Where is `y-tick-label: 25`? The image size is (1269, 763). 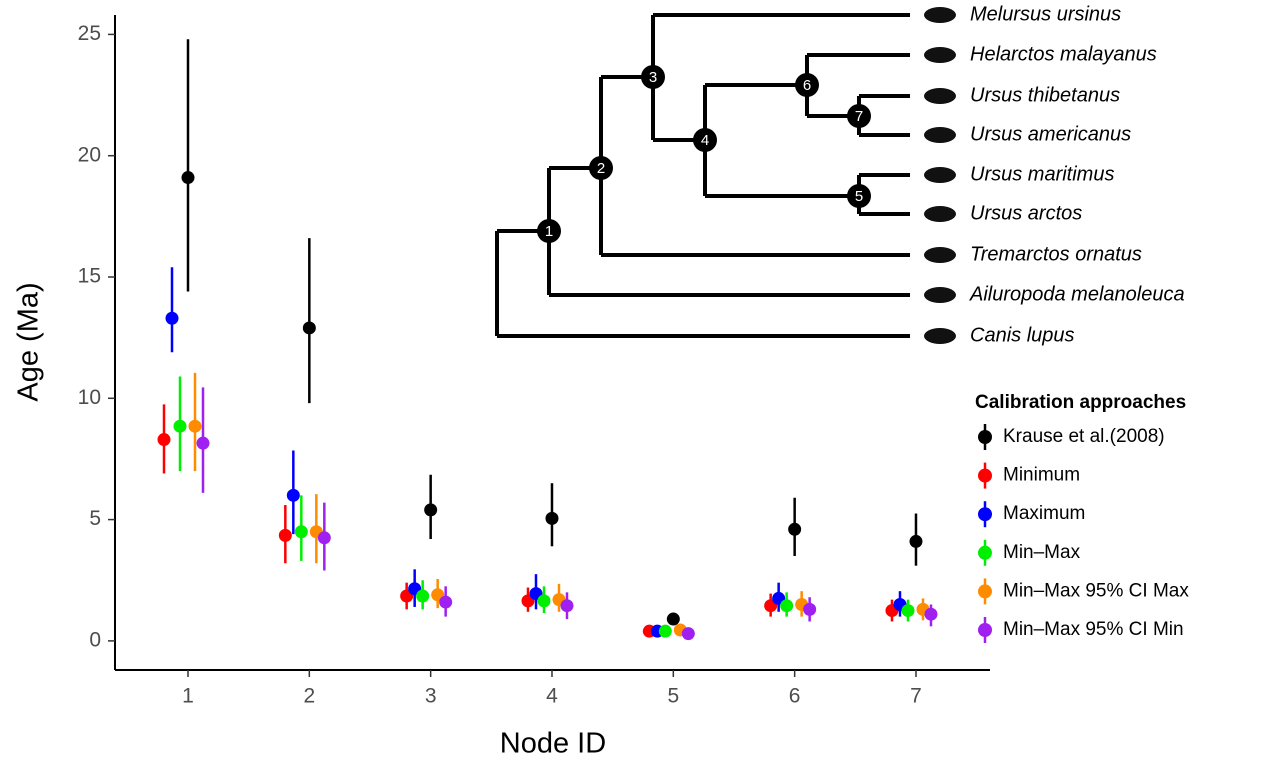 y-tick-label: 25 is located at coordinates (89, 33).